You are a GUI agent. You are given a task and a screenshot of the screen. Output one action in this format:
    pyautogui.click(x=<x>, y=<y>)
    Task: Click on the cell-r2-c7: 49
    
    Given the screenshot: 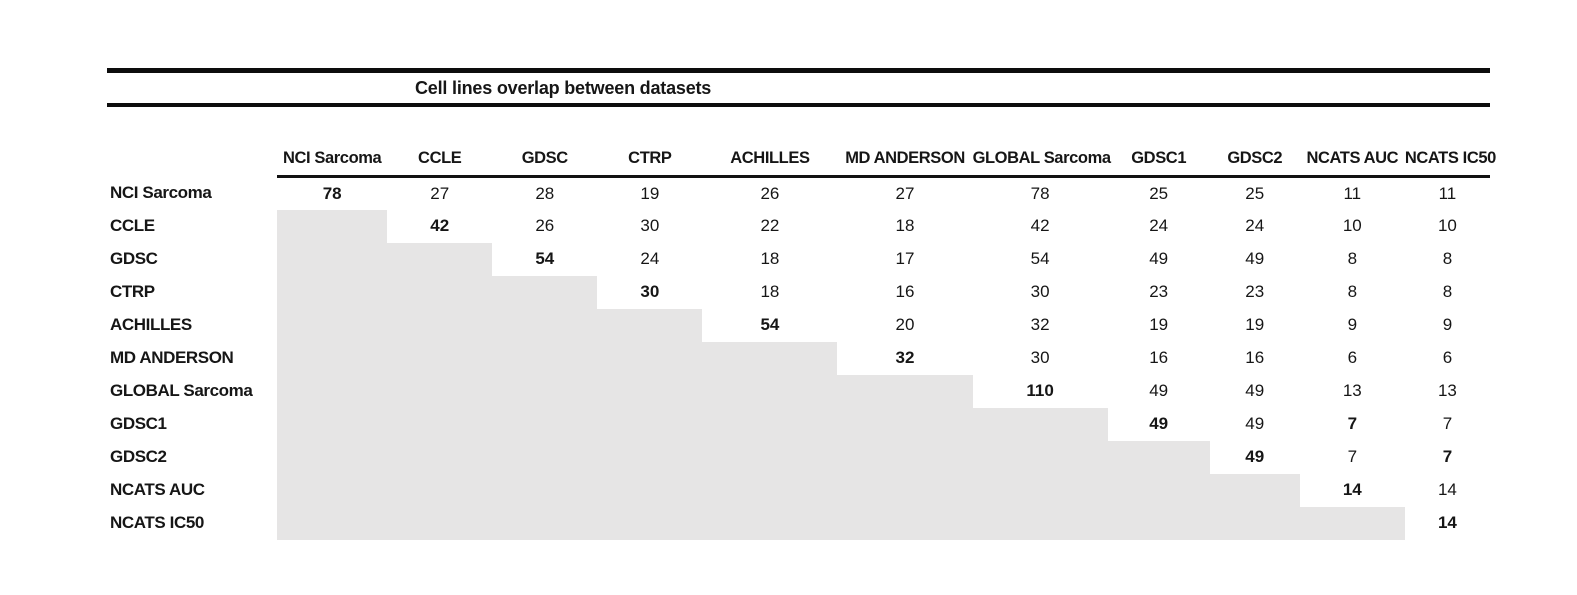 What is the action you would take?
    pyautogui.click(x=1159, y=258)
    